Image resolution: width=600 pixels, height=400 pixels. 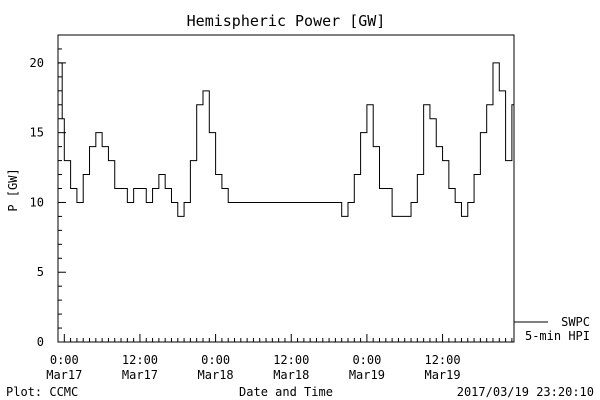 What do you see at coordinates (557, 336) in the screenshot?
I see `legend-label: 5-min HPI` at bounding box center [557, 336].